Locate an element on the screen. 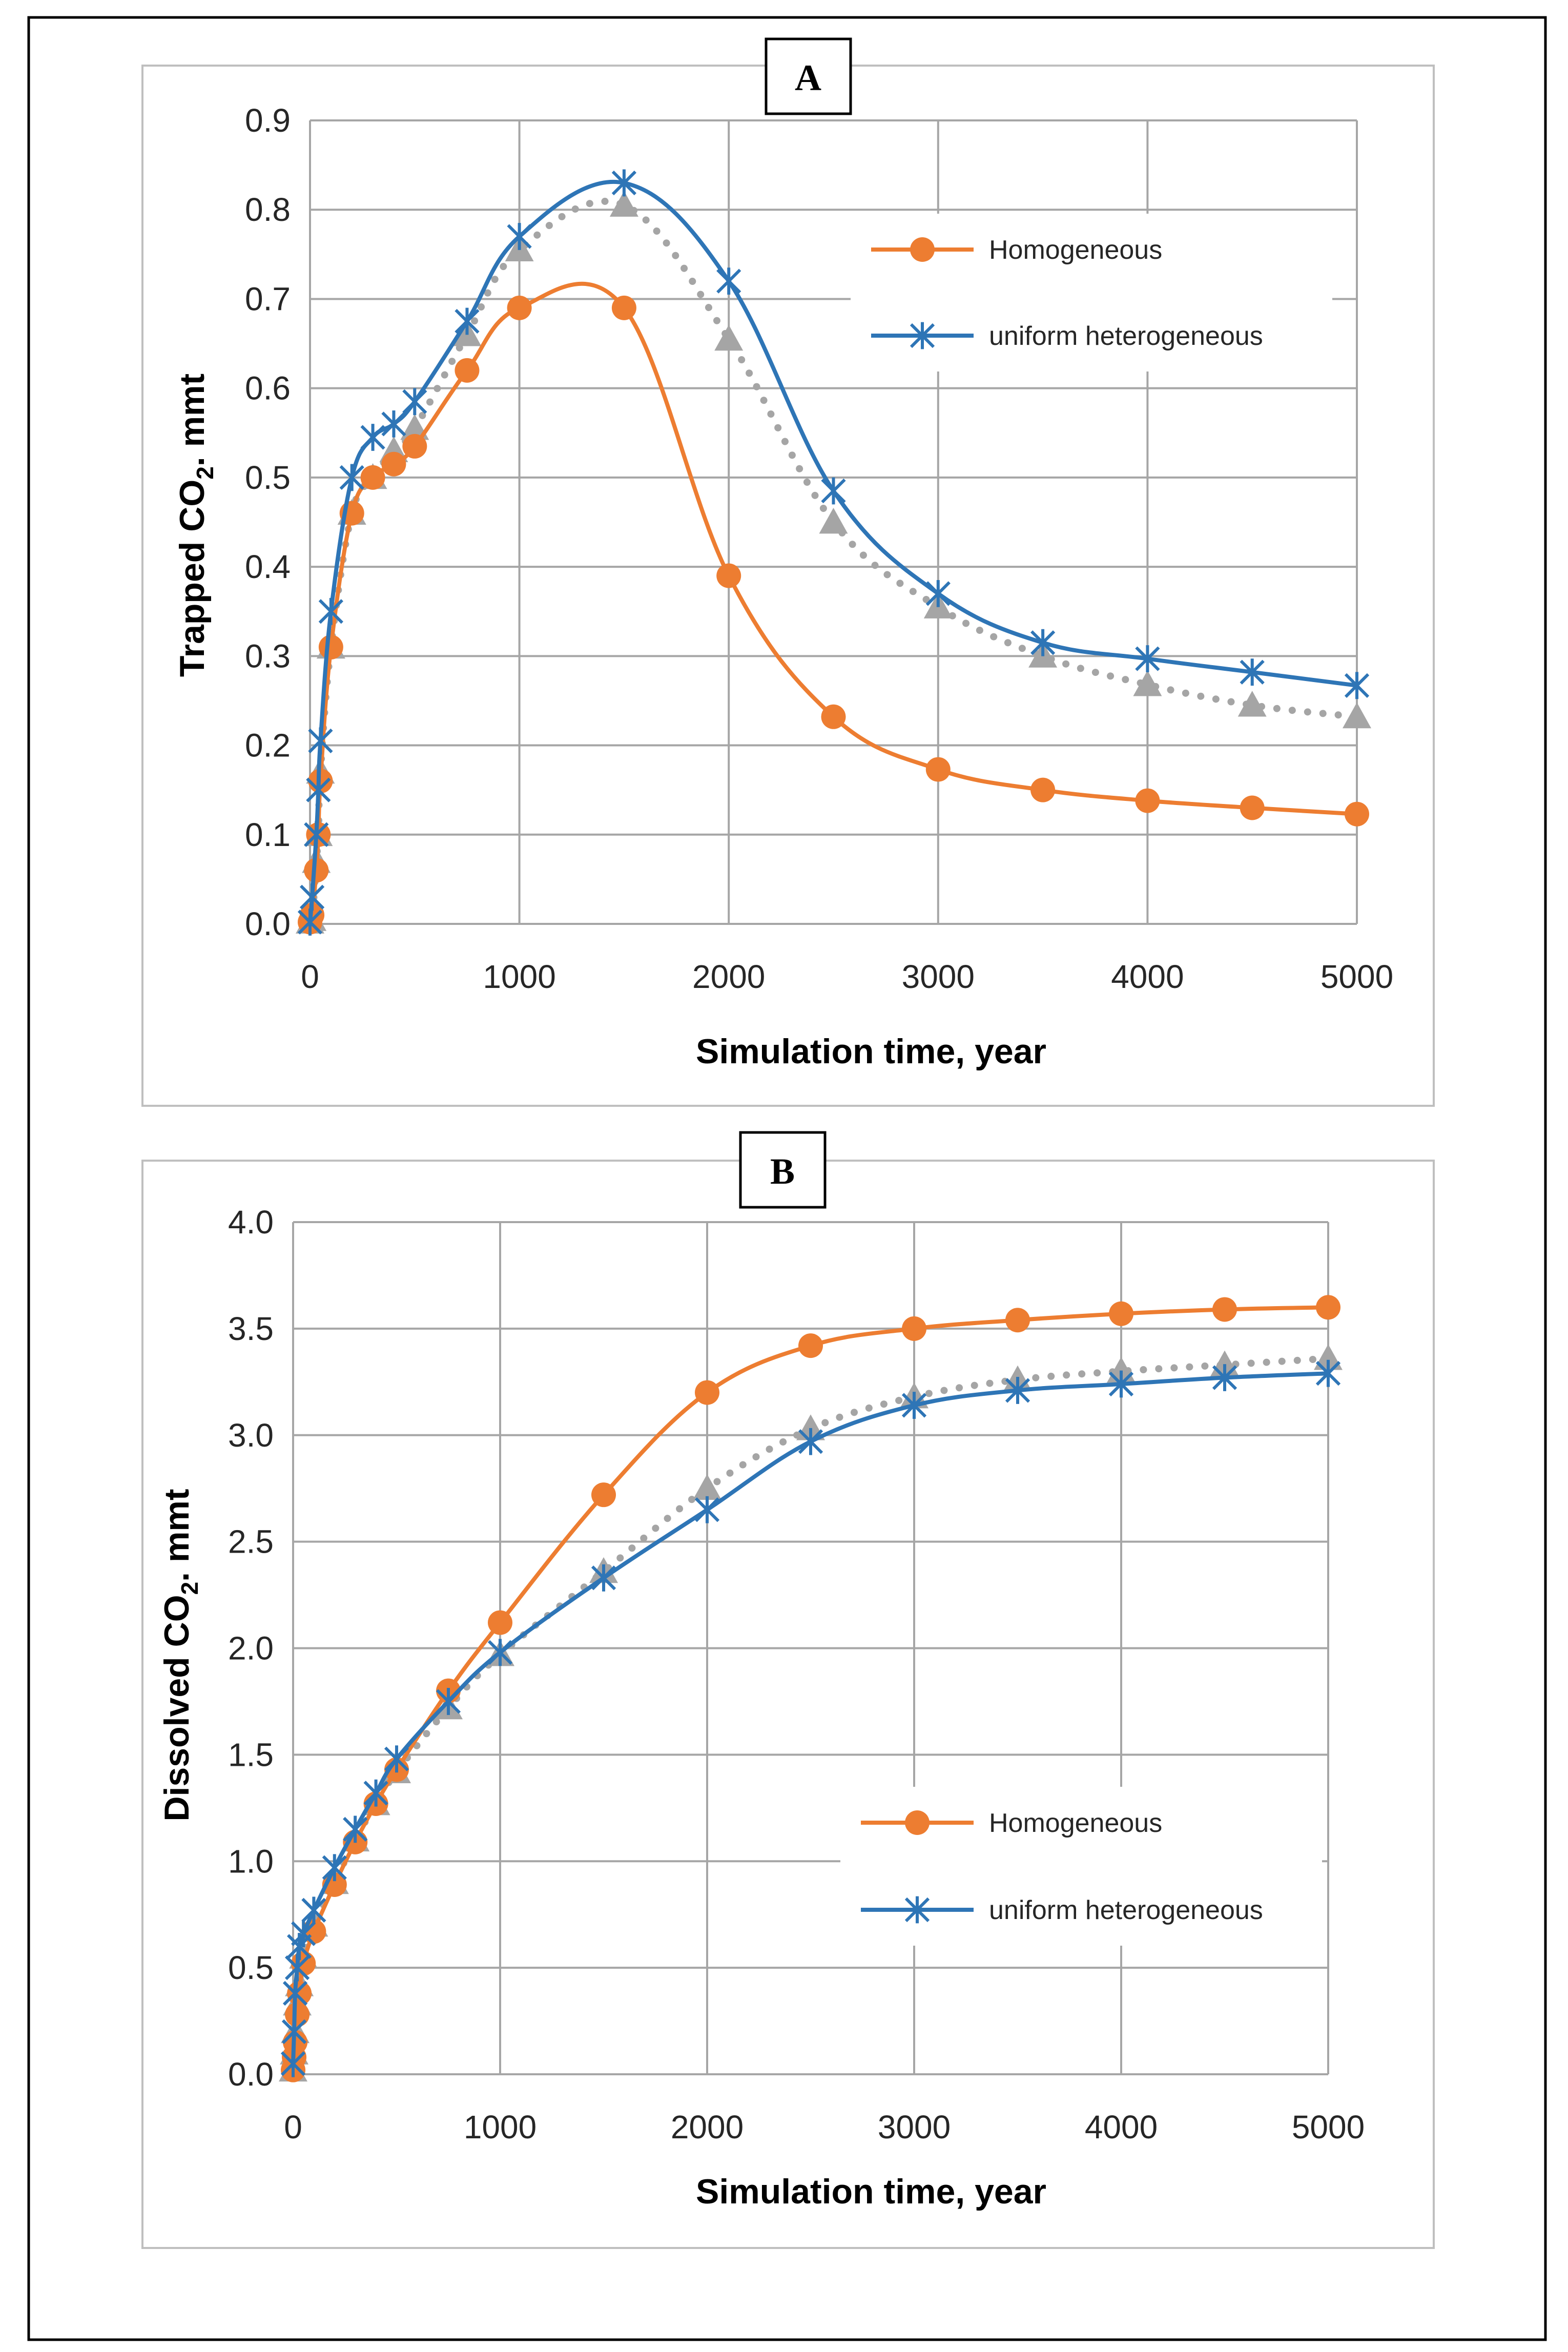 This screenshot has width=1568, height=2352. chart-b-label: B is located at coordinates (782, 1171).